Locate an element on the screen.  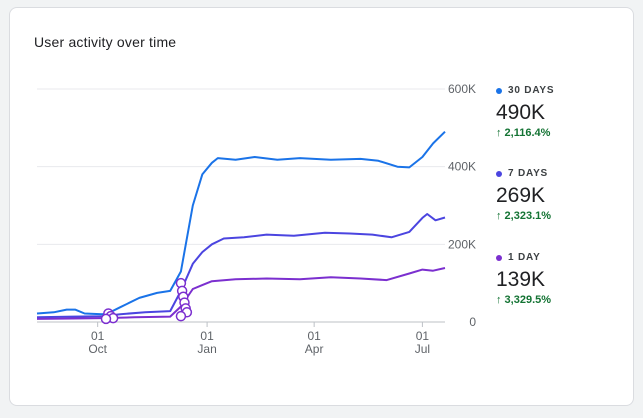
x-tick-month-1: Jan is located at coordinates (206, 349).